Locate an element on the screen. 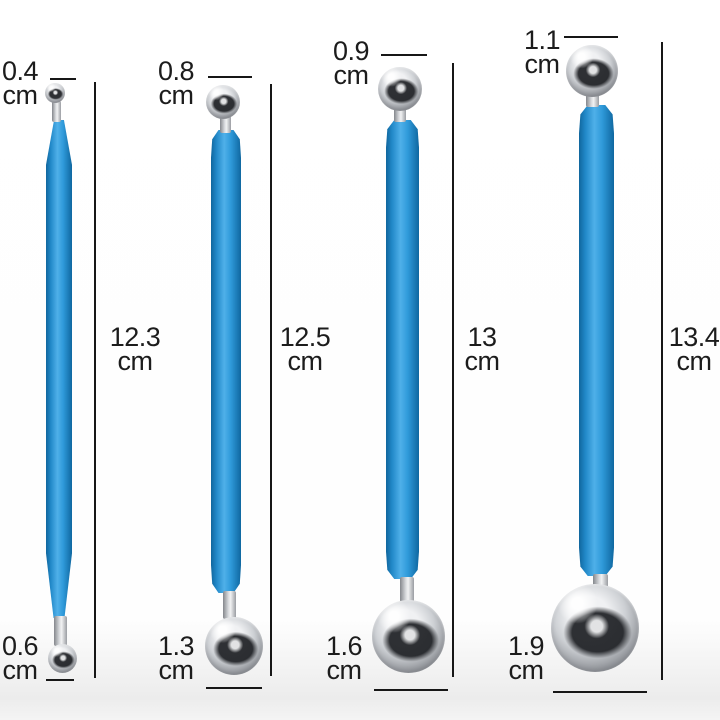  tool-2-bottom-ball is located at coordinates (234, 646).